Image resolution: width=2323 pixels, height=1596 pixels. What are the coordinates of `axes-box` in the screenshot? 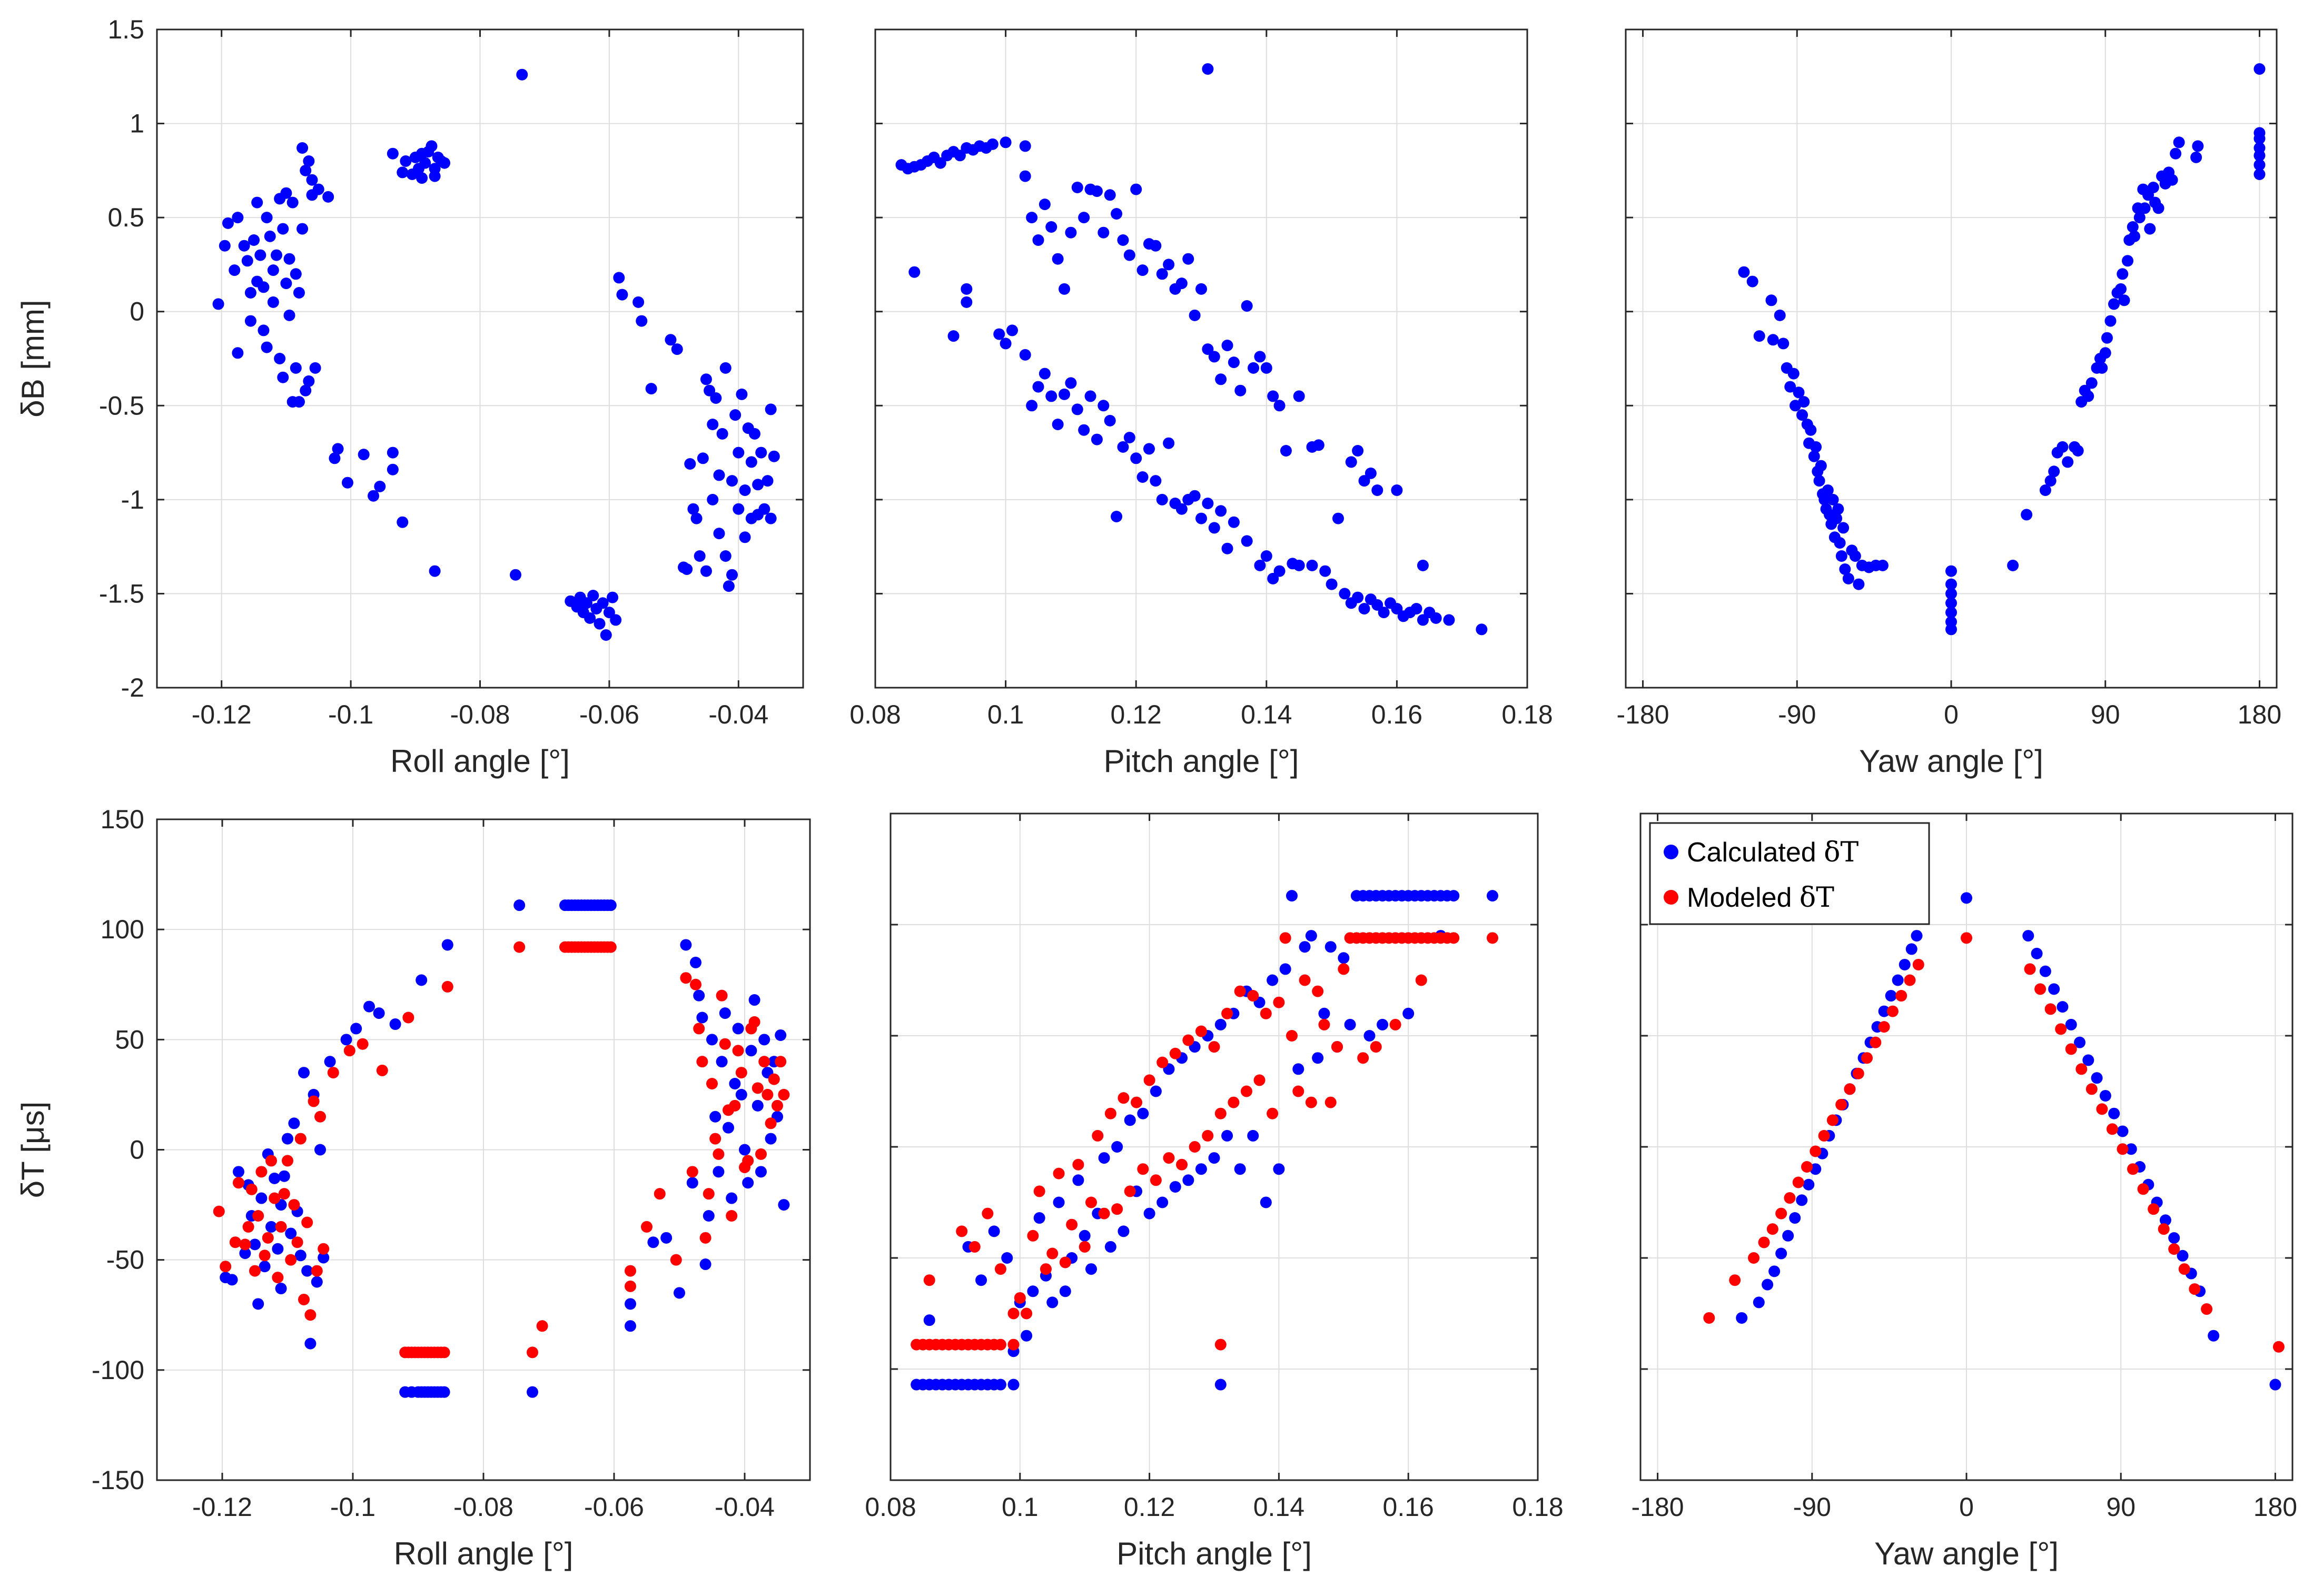 It's located at (1201, 358).